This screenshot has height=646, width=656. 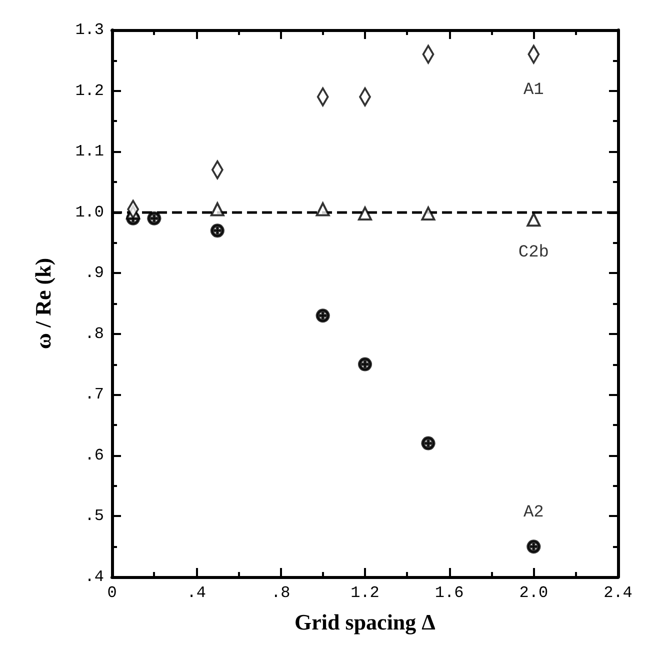 I want to click on x-tick-label: 1.2, so click(x=365, y=593).